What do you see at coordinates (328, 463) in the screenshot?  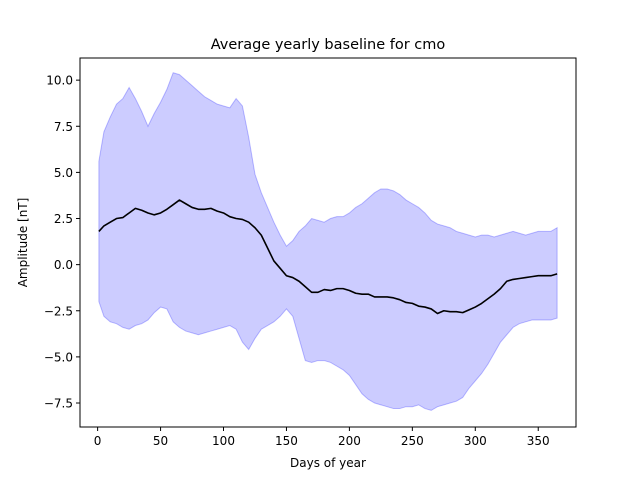 I see `x-axis-label: Days of year` at bounding box center [328, 463].